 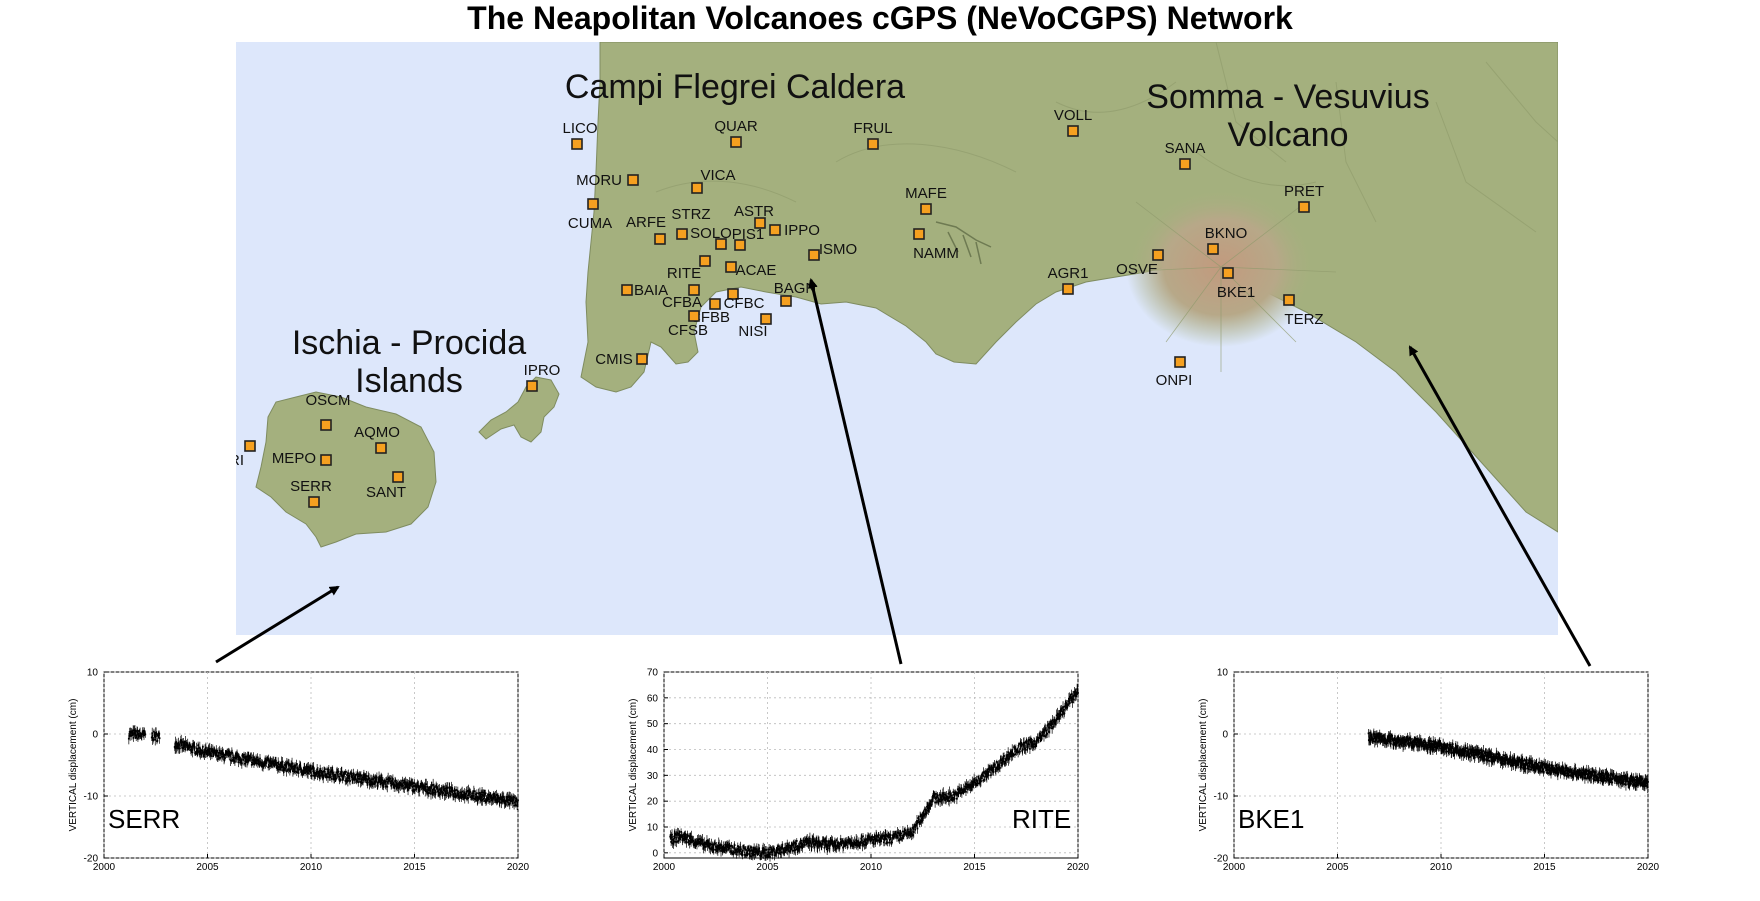 What do you see at coordinates (653, 673) in the screenshot?
I see `y-tick-label: 70` at bounding box center [653, 673].